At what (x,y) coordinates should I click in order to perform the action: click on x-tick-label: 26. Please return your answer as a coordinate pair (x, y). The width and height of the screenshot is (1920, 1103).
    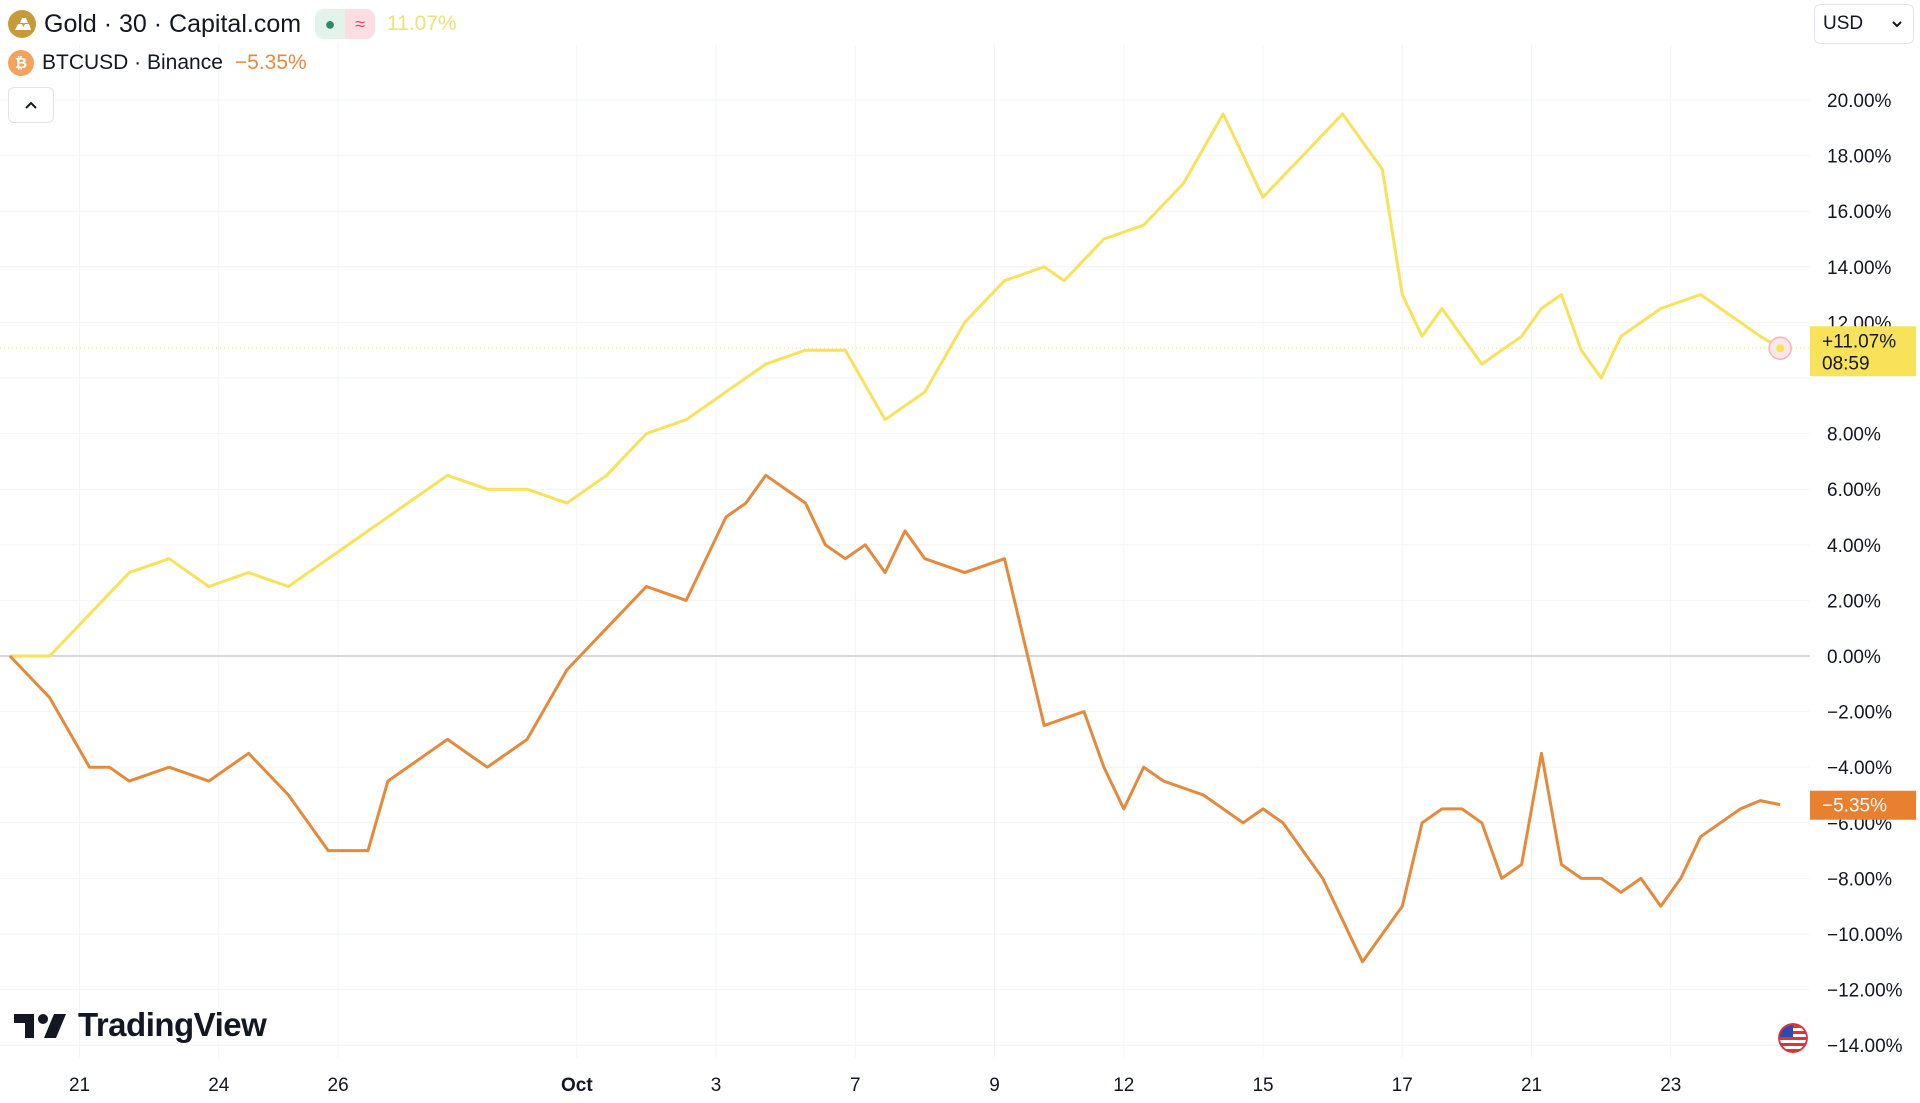
    Looking at the image, I should click on (338, 1085).